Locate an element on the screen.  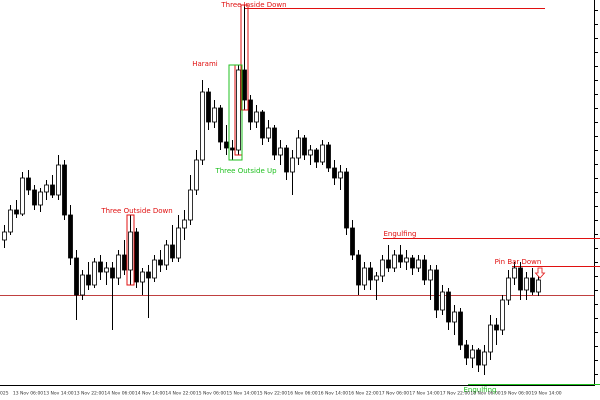
x-tick-label: 17 Nov 06:00 is located at coordinates (394, 394).